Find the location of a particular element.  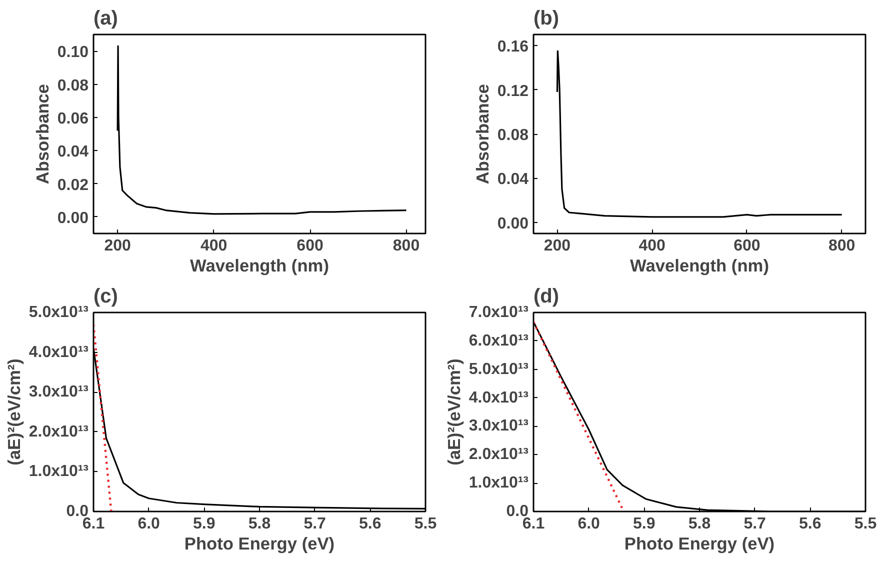

chart-title: (a) is located at coordinates (106, 19).